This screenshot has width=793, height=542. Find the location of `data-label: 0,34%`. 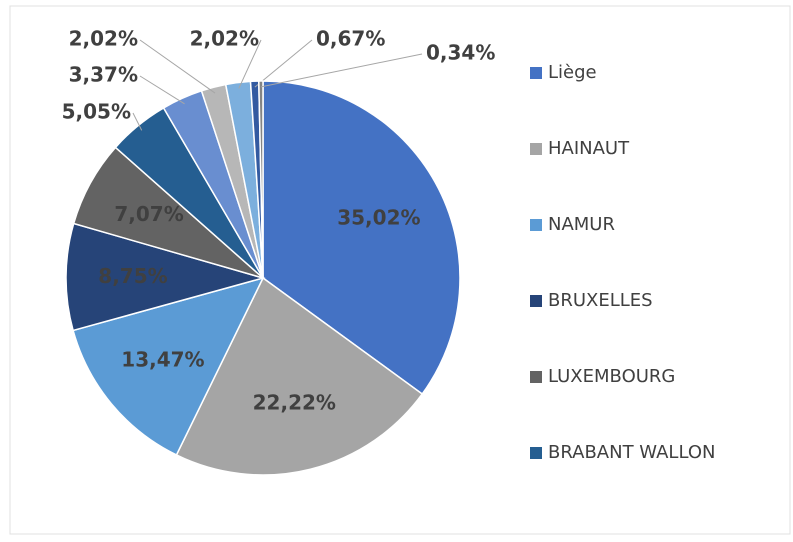

data-label: 0,34% is located at coordinates (460, 53).